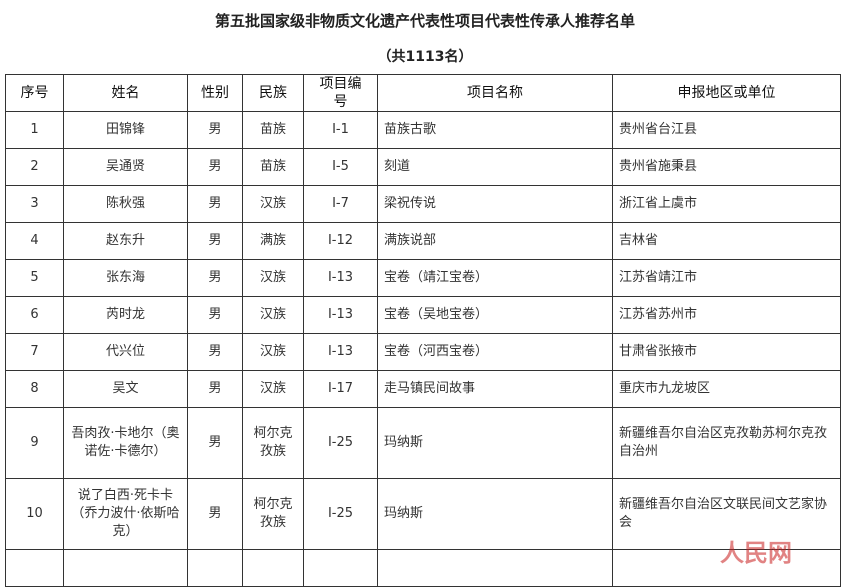 The width and height of the screenshot is (850, 587). I want to click on table-row: 7 代兴位男汉族 Ⅰ-13 宝卷（河西宝卷） 甘肃省张掖市, so click(423, 352).